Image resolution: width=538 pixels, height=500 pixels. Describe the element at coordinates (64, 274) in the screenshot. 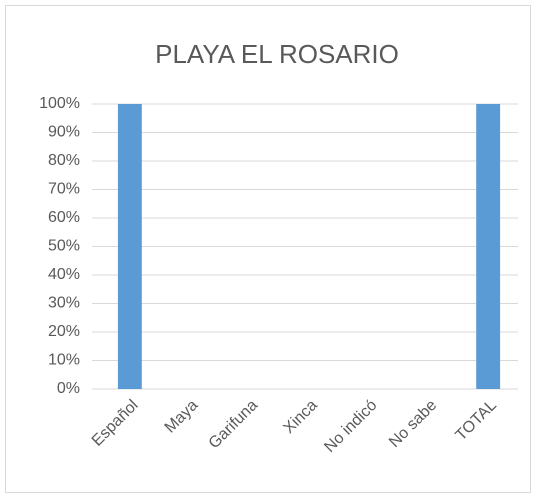

I see `y-tick-label: 40%` at that location.